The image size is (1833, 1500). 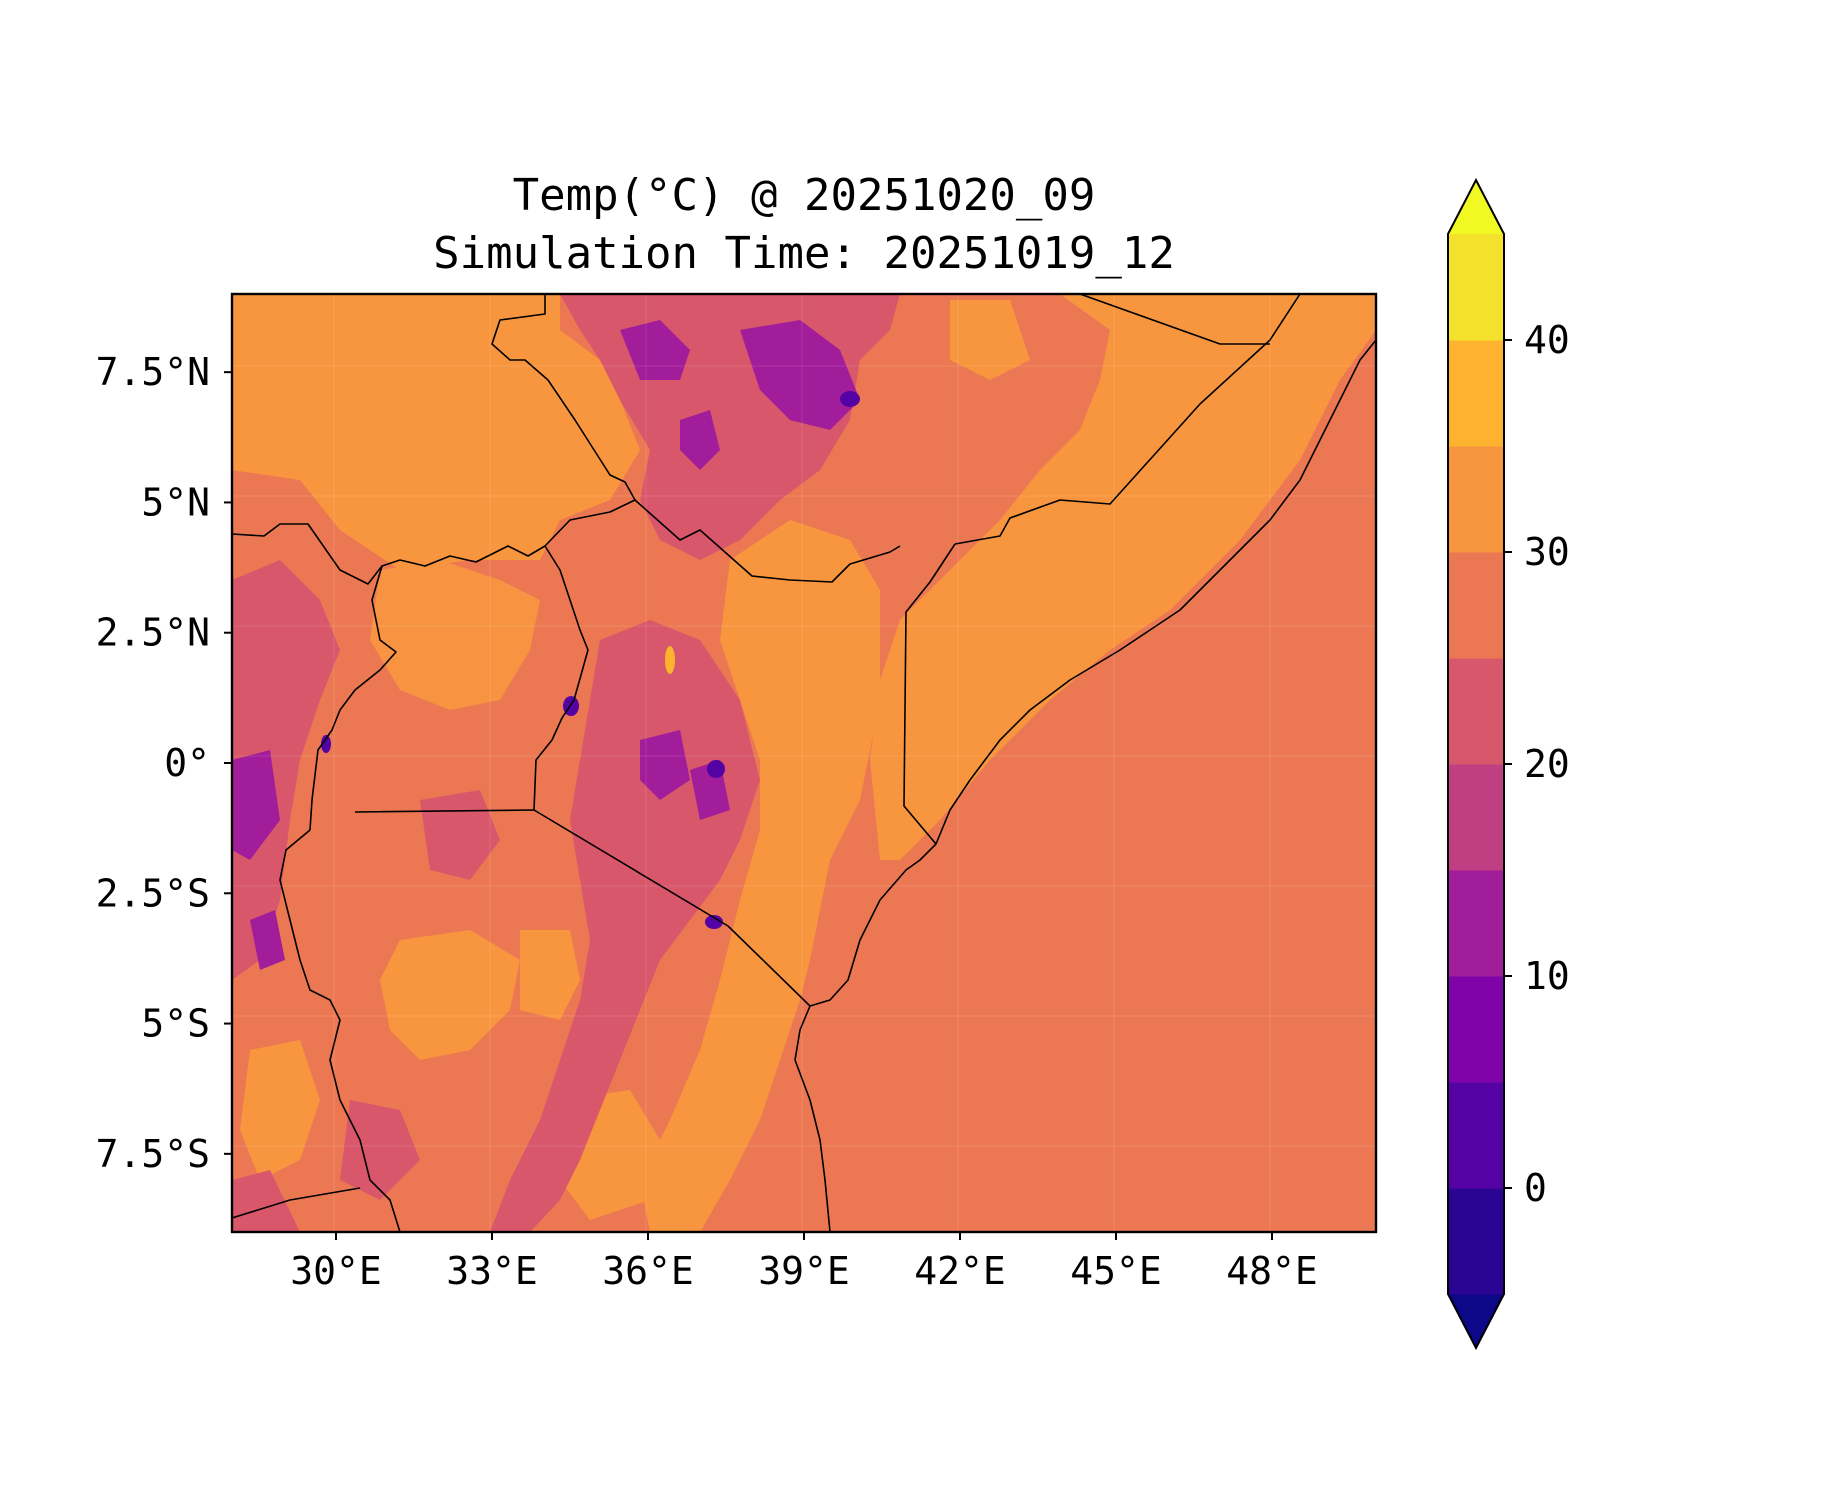 What do you see at coordinates (804, 253) in the screenshot?
I see `map-subtitle: Simulation Time: 20251019_12` at bounding box center [804, 253].